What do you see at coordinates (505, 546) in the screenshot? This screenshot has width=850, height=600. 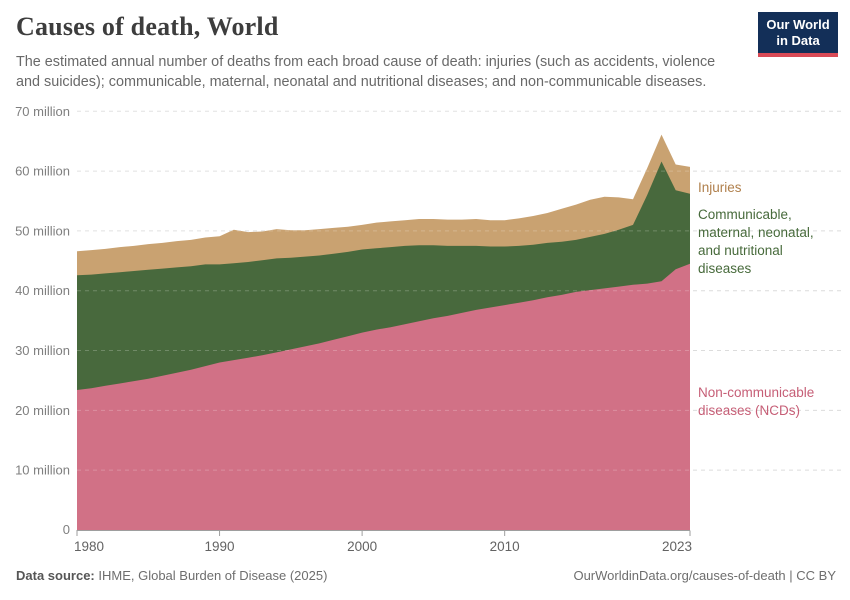 I see `x-axis-label-2010: 2010` at bounding box center [505, 546].